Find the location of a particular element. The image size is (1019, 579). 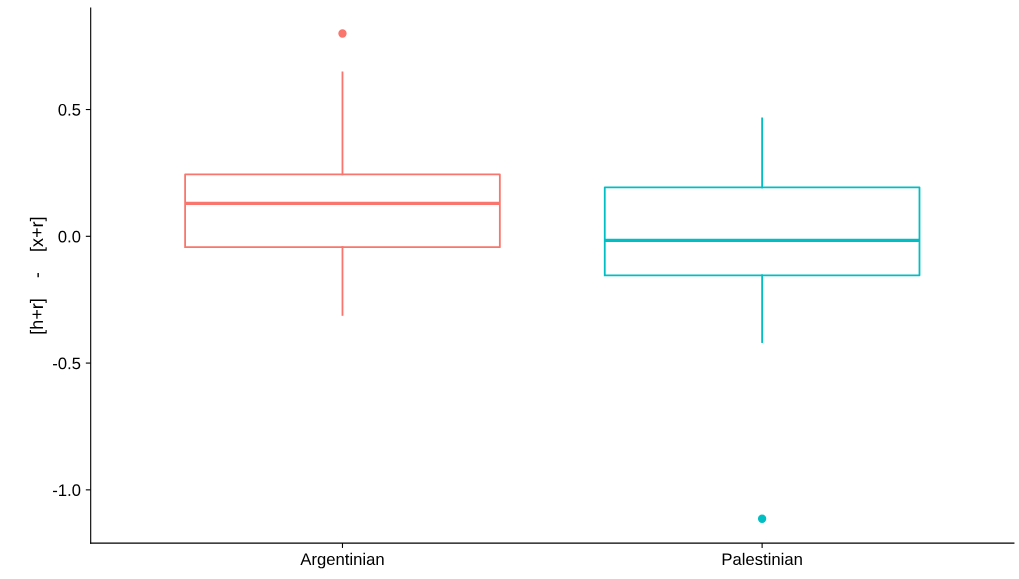

y-tick-label: -1.0 is located at coordinates (66, 490).